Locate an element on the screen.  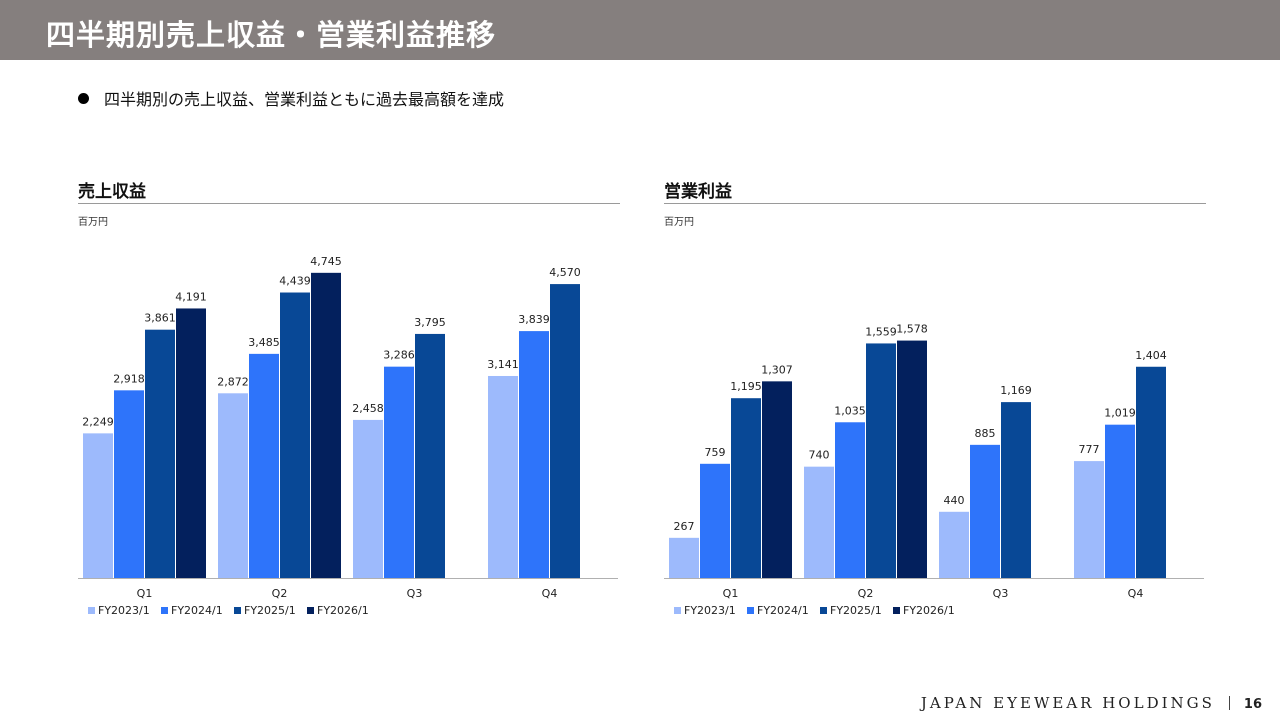
data-label: 4,570 is located at coordinates (565, 272).